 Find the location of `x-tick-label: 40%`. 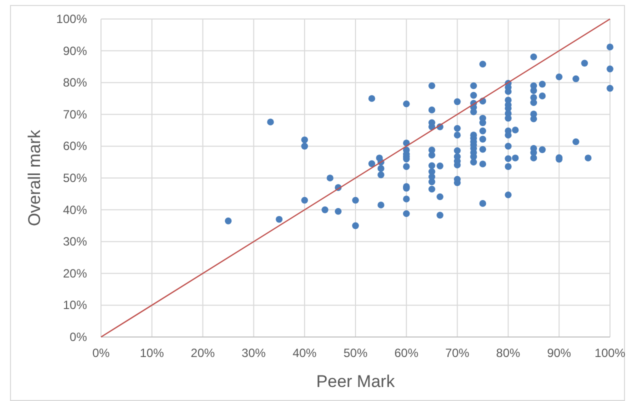

x-tick-label: 40% is located at coordinates (304, 353).